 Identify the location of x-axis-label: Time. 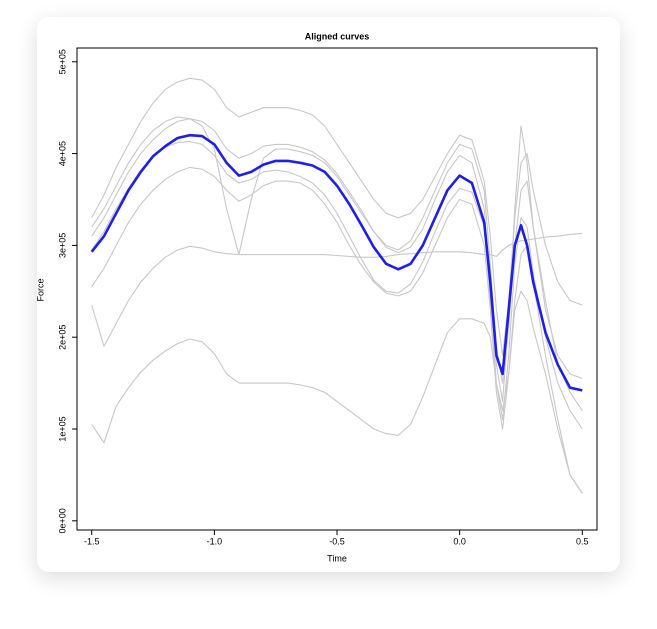
(337, 558).